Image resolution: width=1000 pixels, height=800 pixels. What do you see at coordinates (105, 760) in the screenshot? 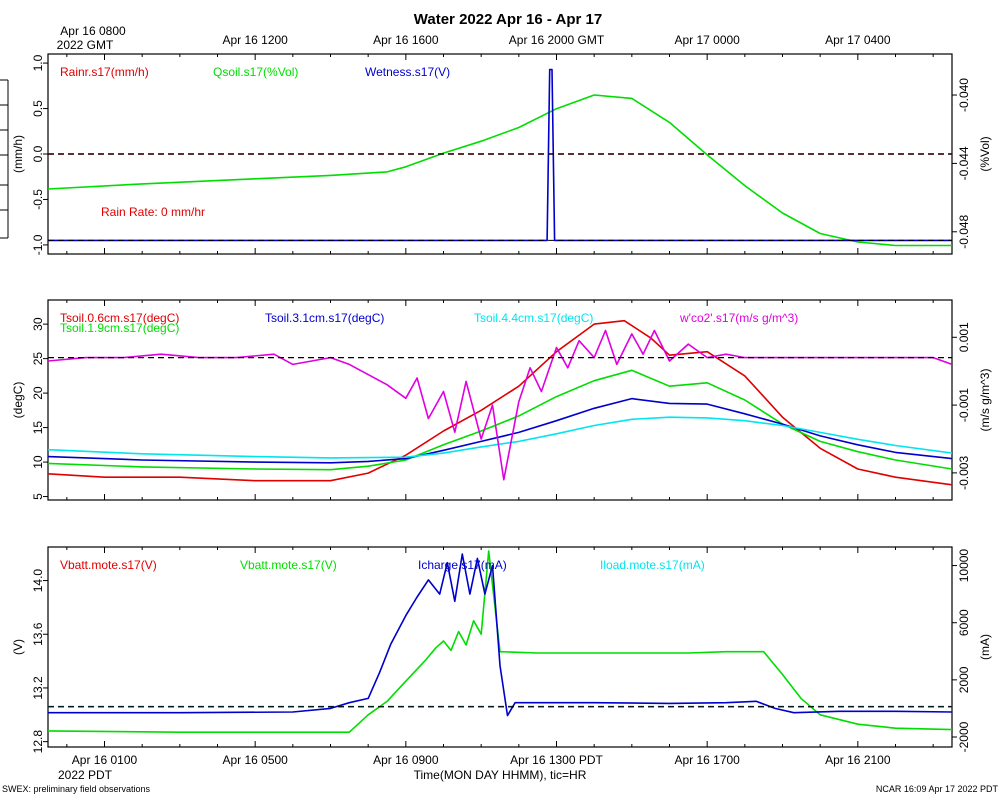
I see `bottom-axis-label: Apr 16 0100` at bounding box center [105, 760].